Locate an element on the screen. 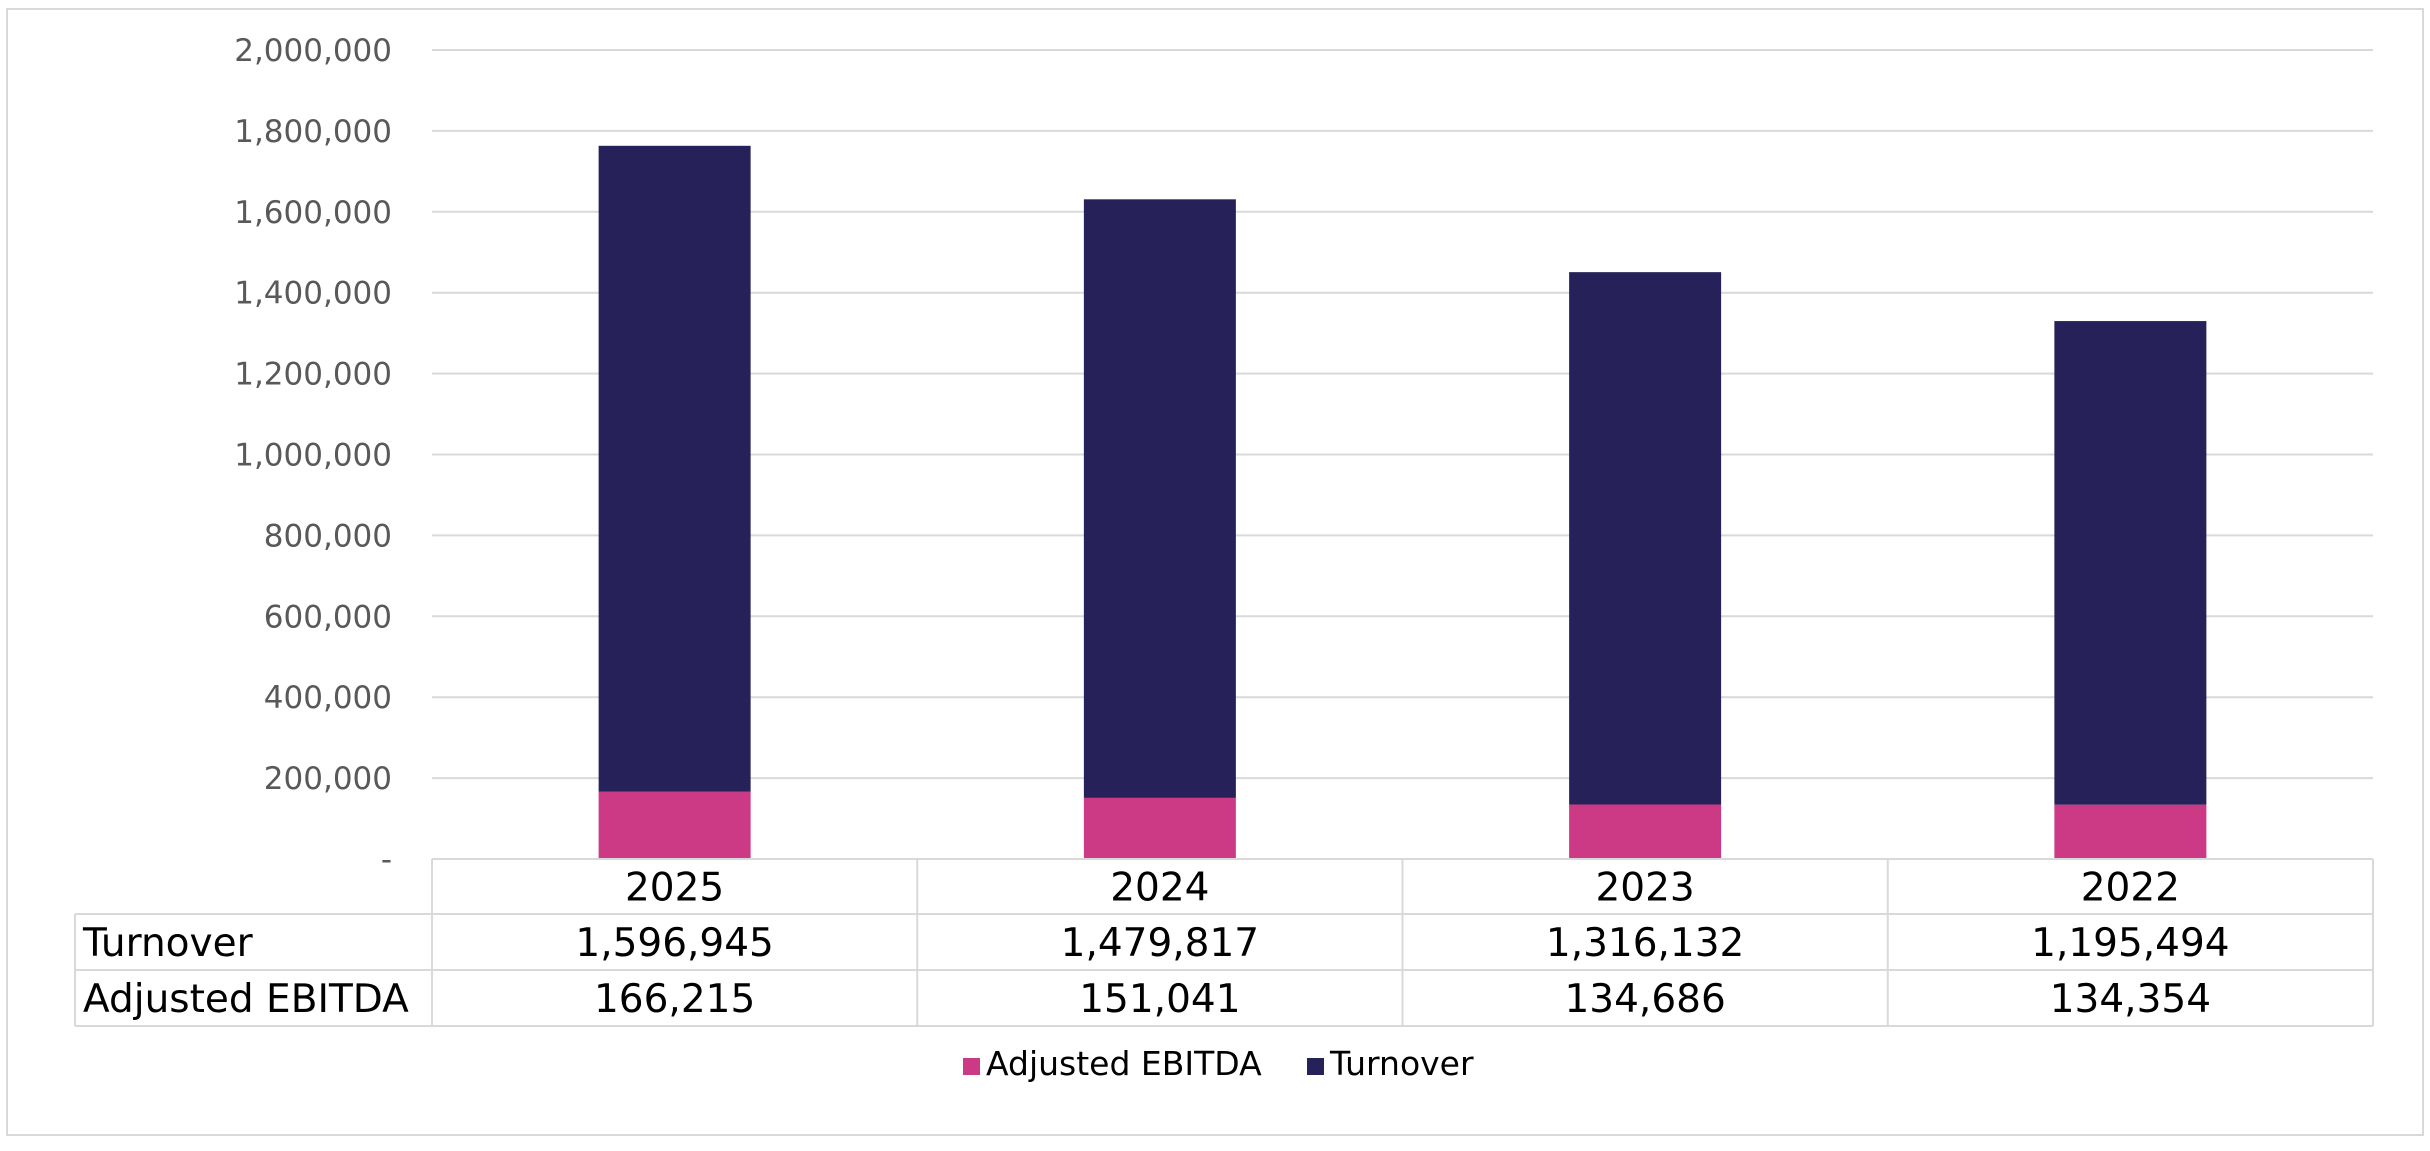 The width and height of the screenshot is (2430, 1151). bar-adjusted-ebitda-2023 is located at coordinates (1645, 831).